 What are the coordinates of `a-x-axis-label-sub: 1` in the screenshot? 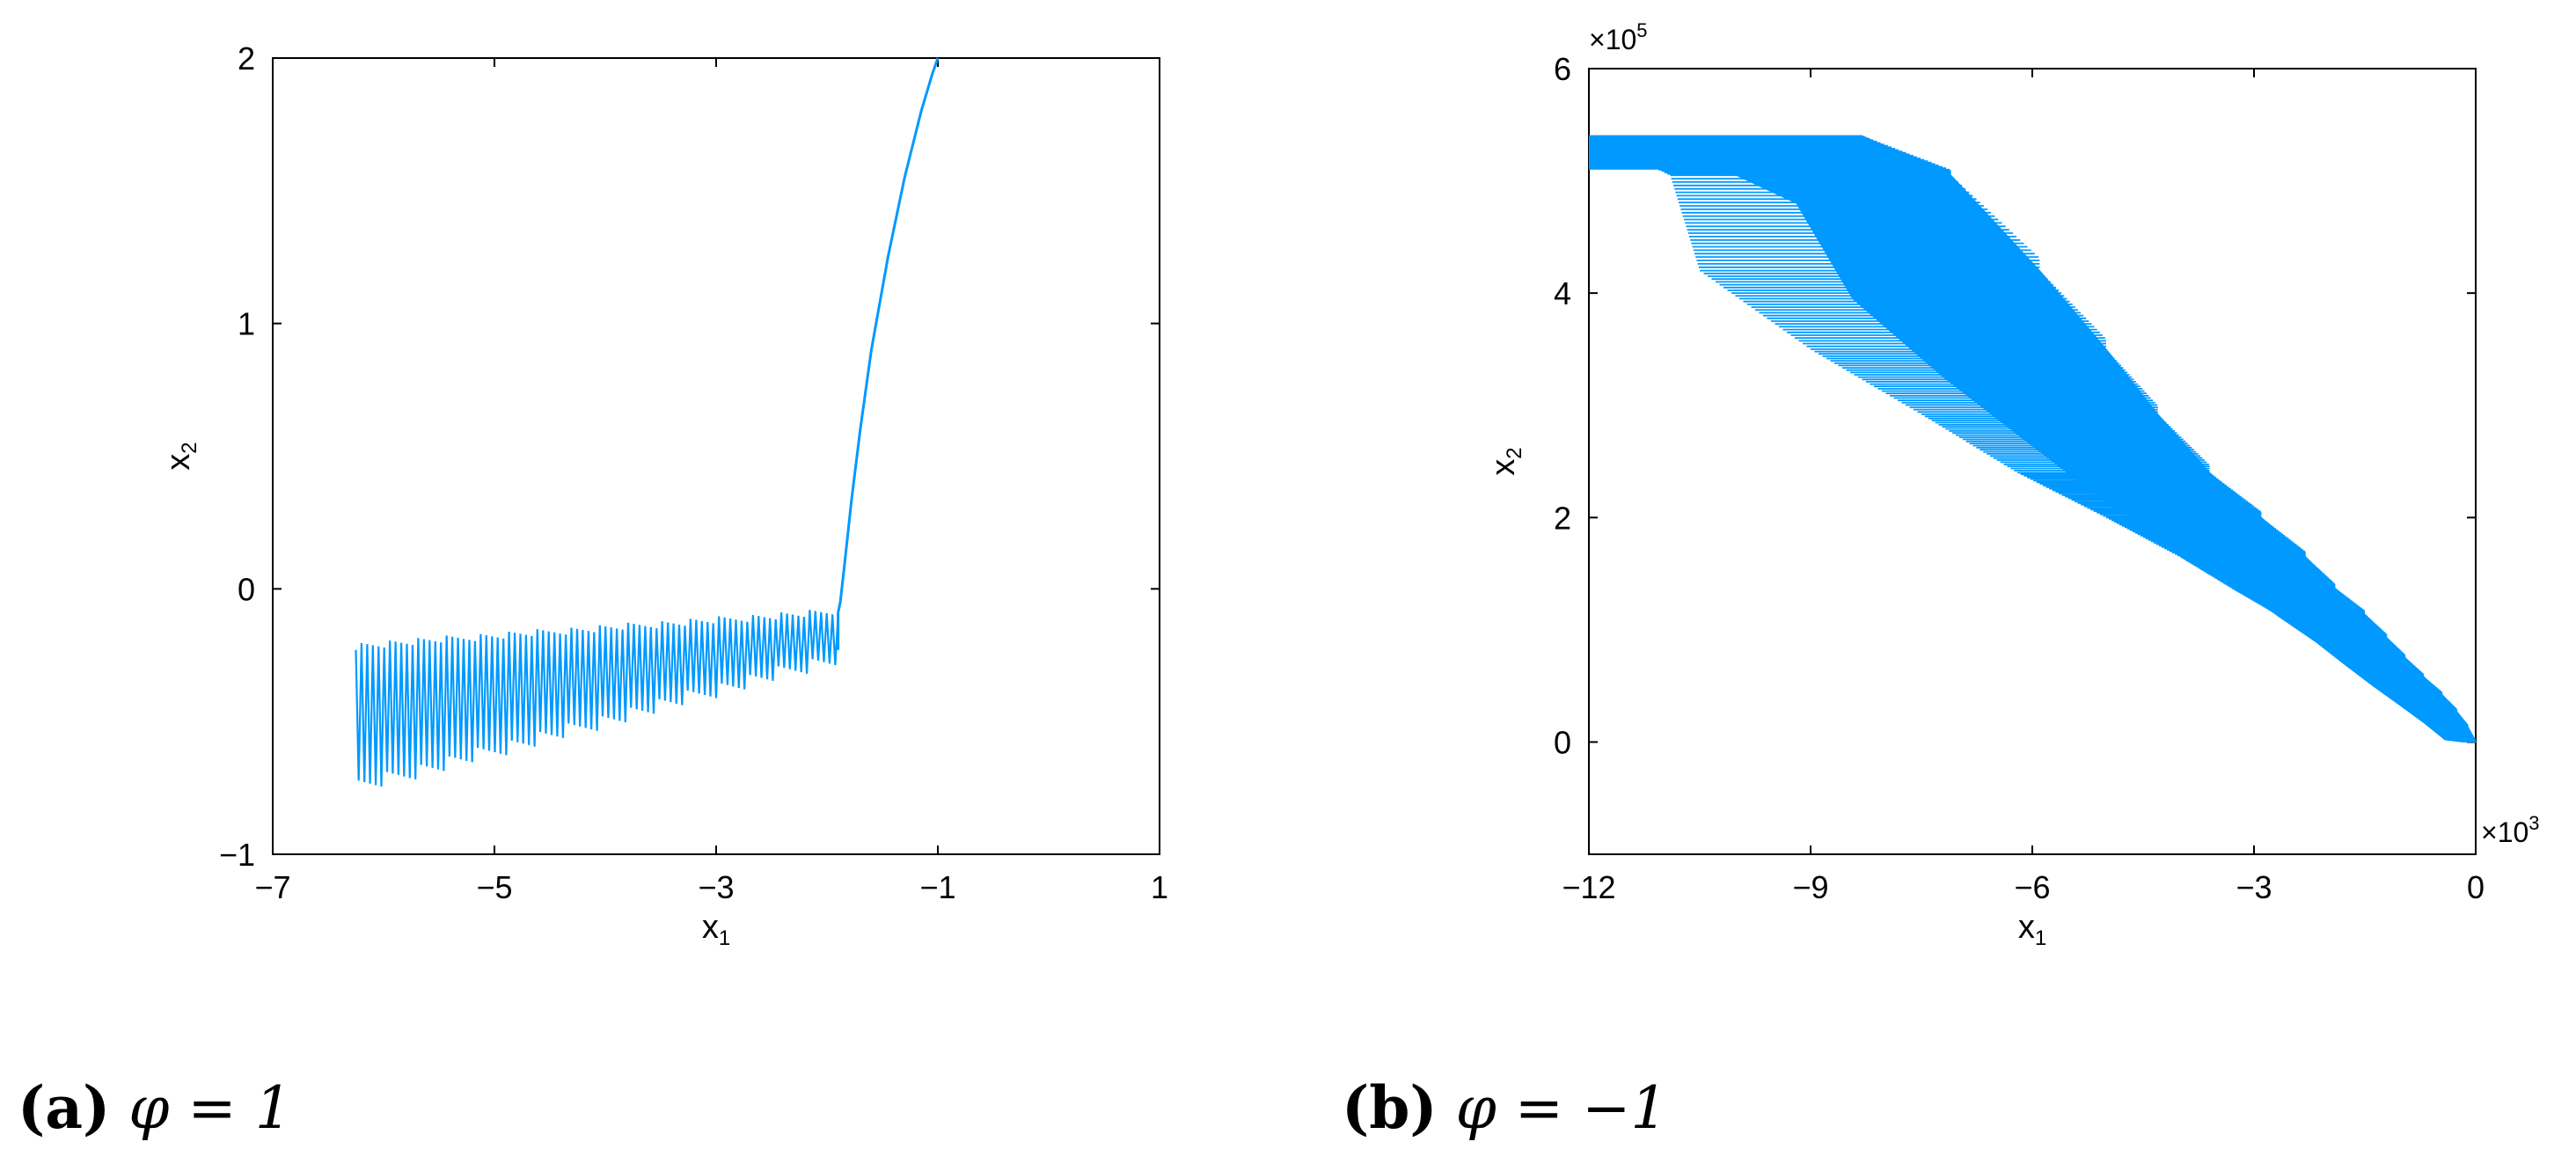 It's located at (724, 938).